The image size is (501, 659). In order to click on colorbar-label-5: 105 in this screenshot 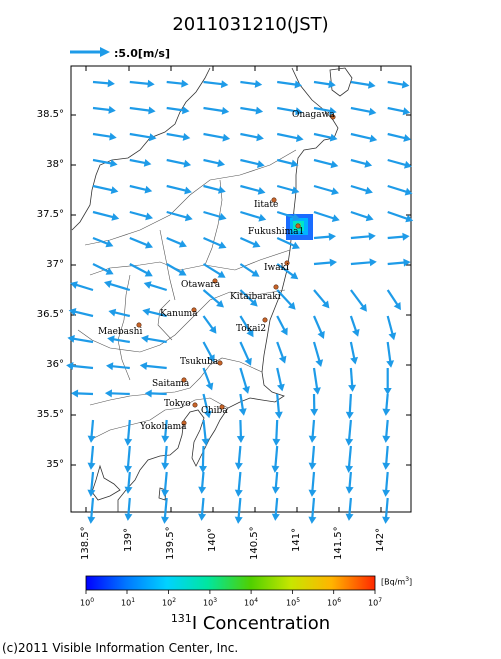, I will do `click(293, 602)`.